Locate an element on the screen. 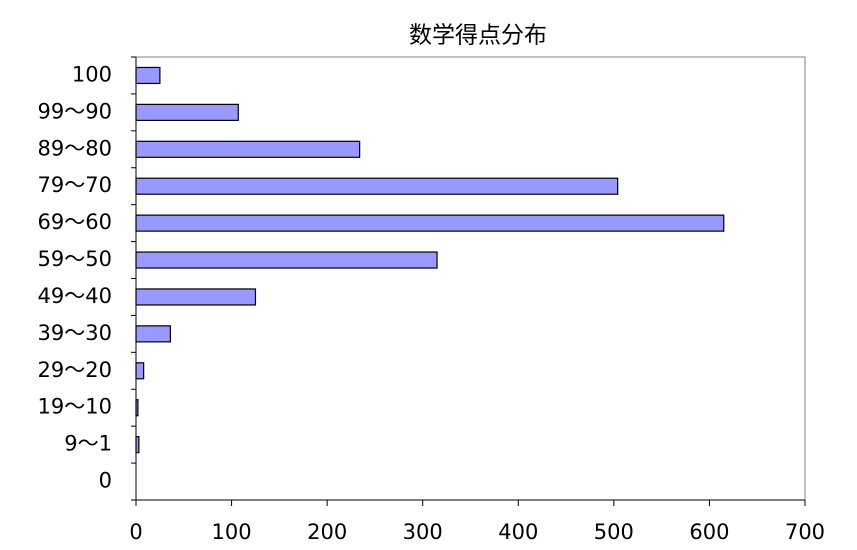 This screenshot has height=550, width=857. x-tick-label: 500 is located at coordinates (614, 532).